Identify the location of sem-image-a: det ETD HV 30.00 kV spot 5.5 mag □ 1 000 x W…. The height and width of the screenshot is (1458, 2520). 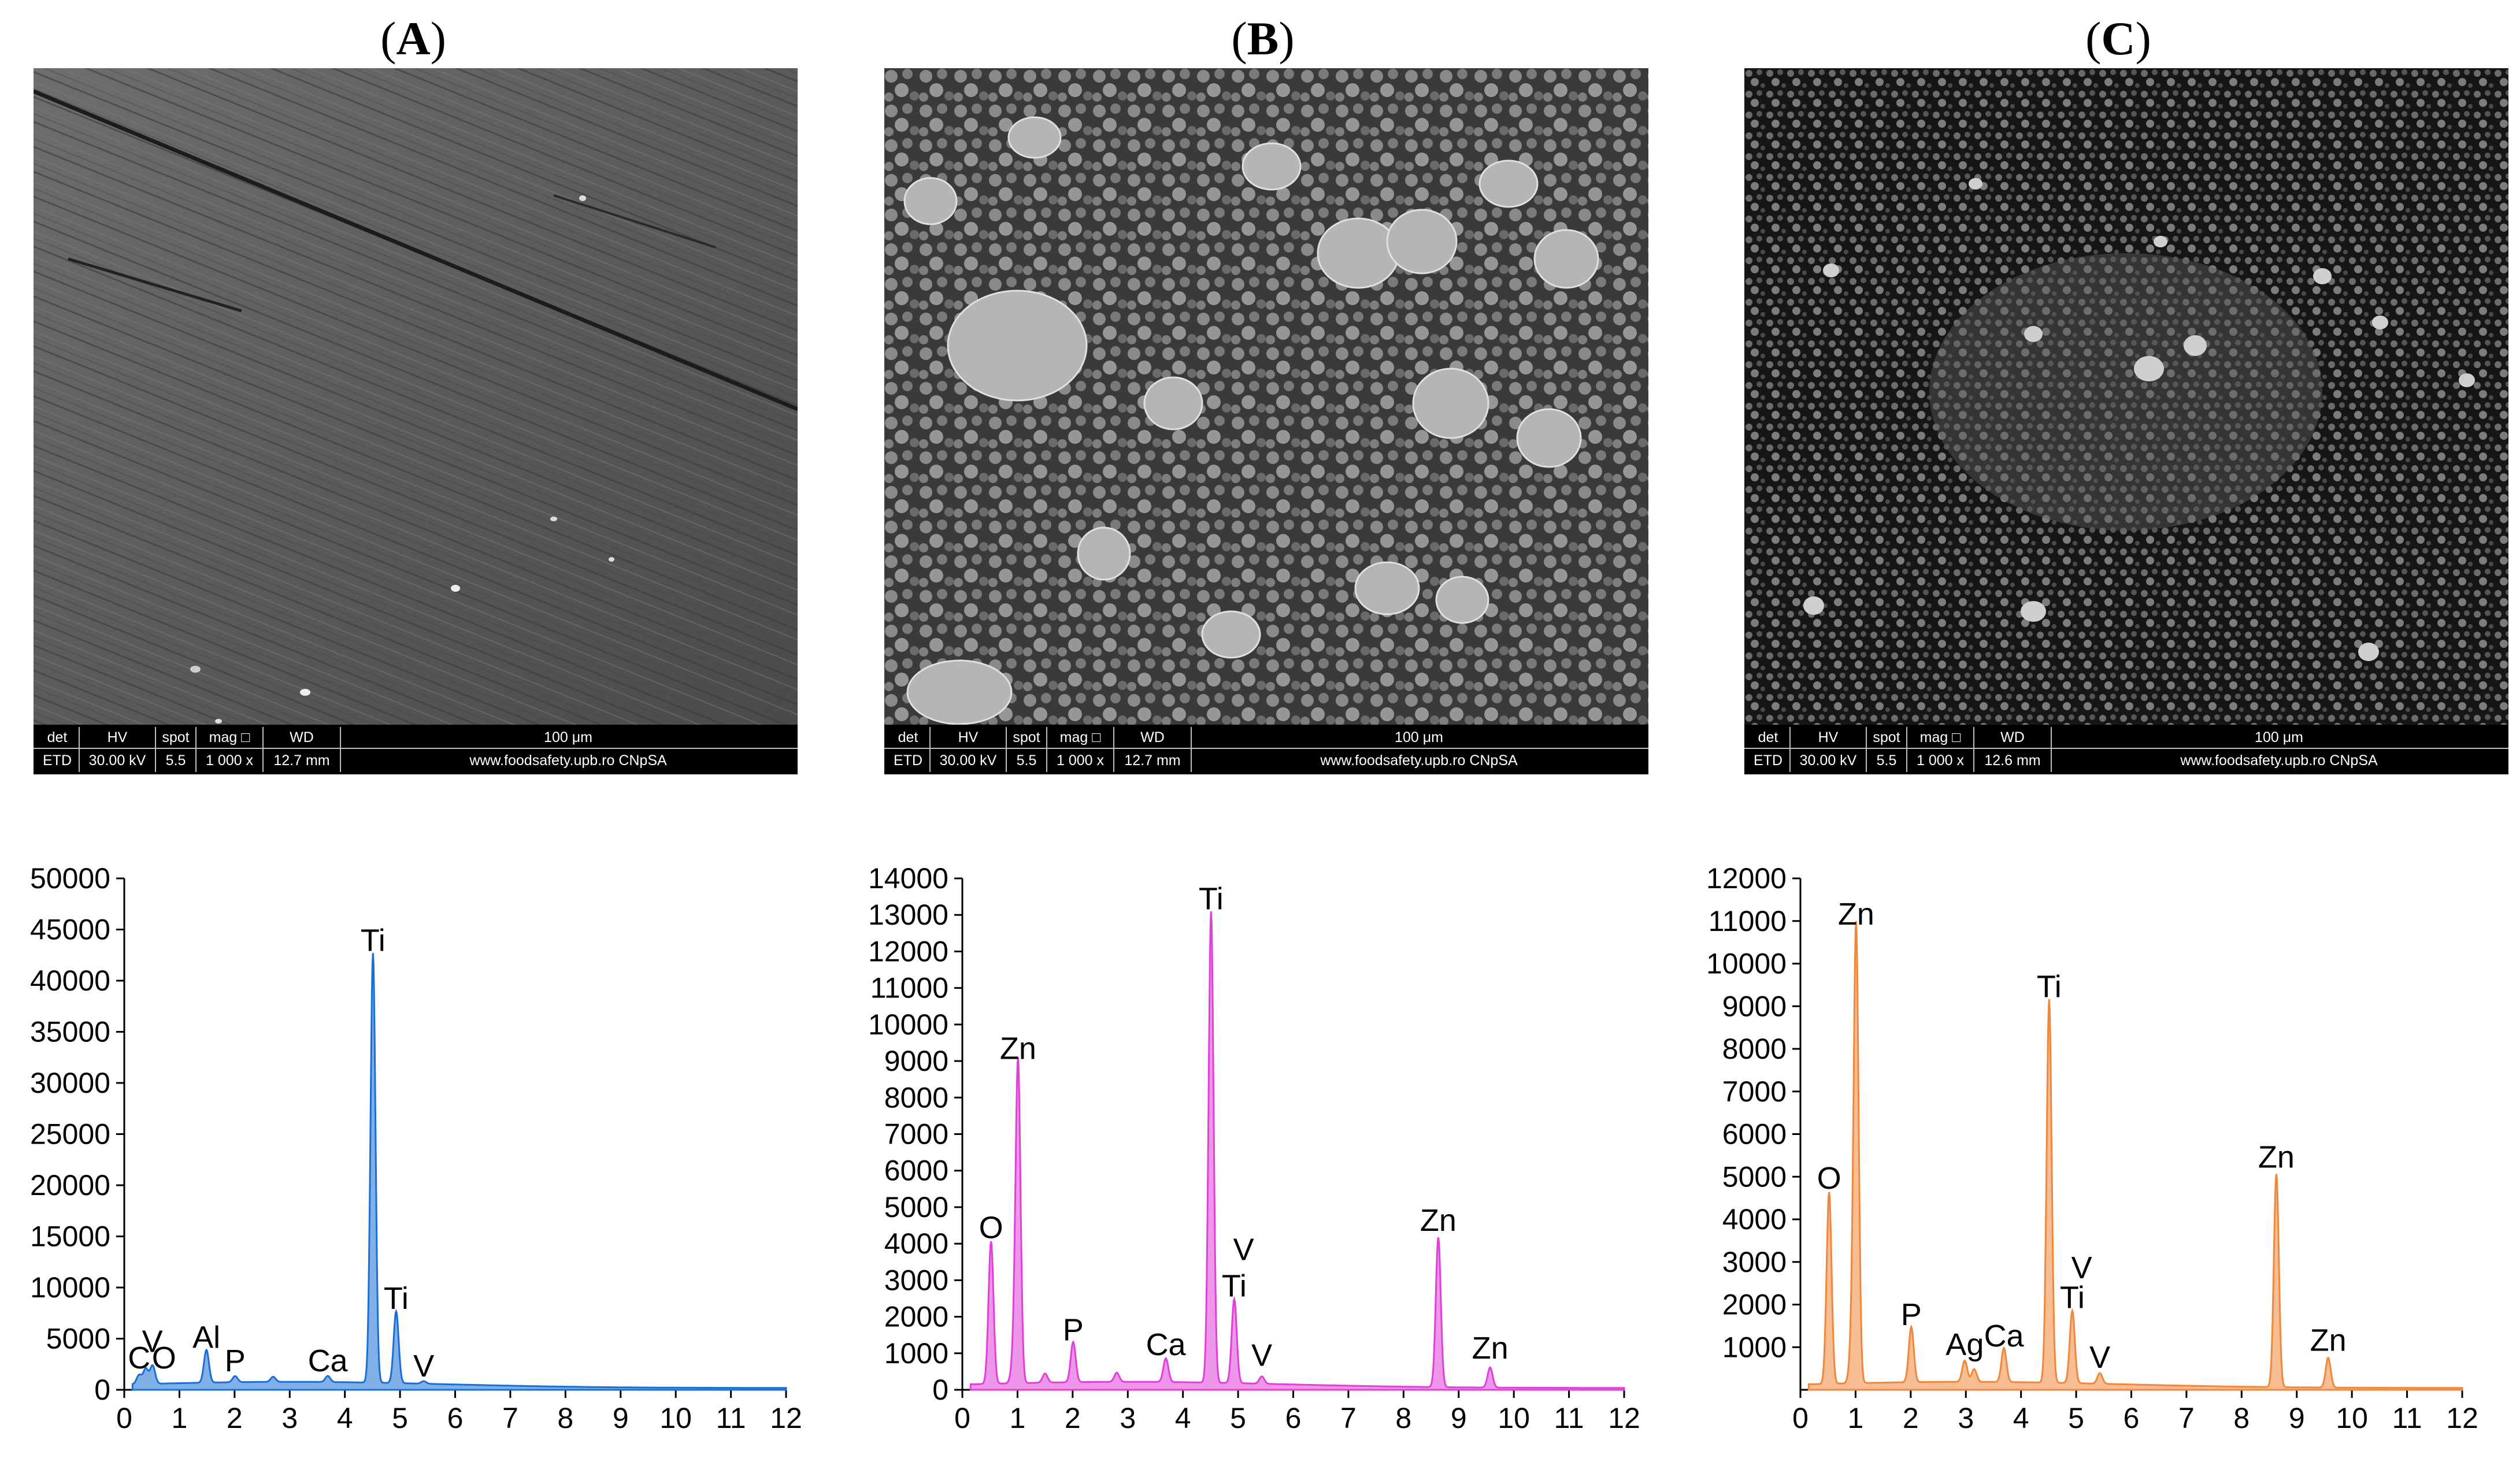
(416, 421).